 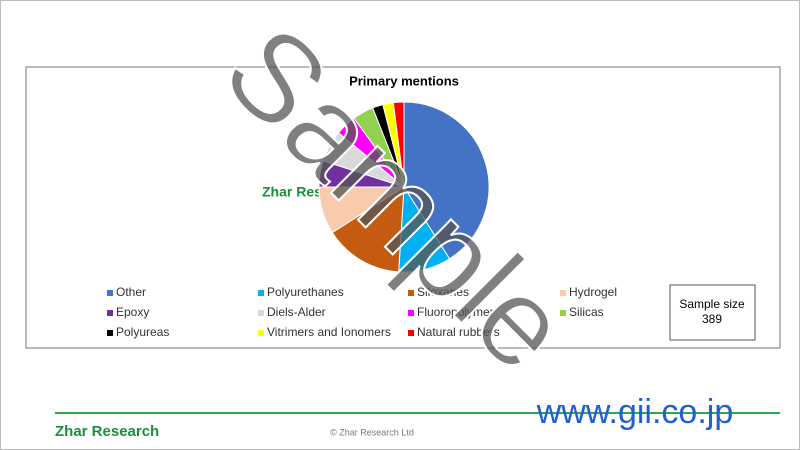 I want to click on chart-title: Primary mentions, so click(x=404, y=80).